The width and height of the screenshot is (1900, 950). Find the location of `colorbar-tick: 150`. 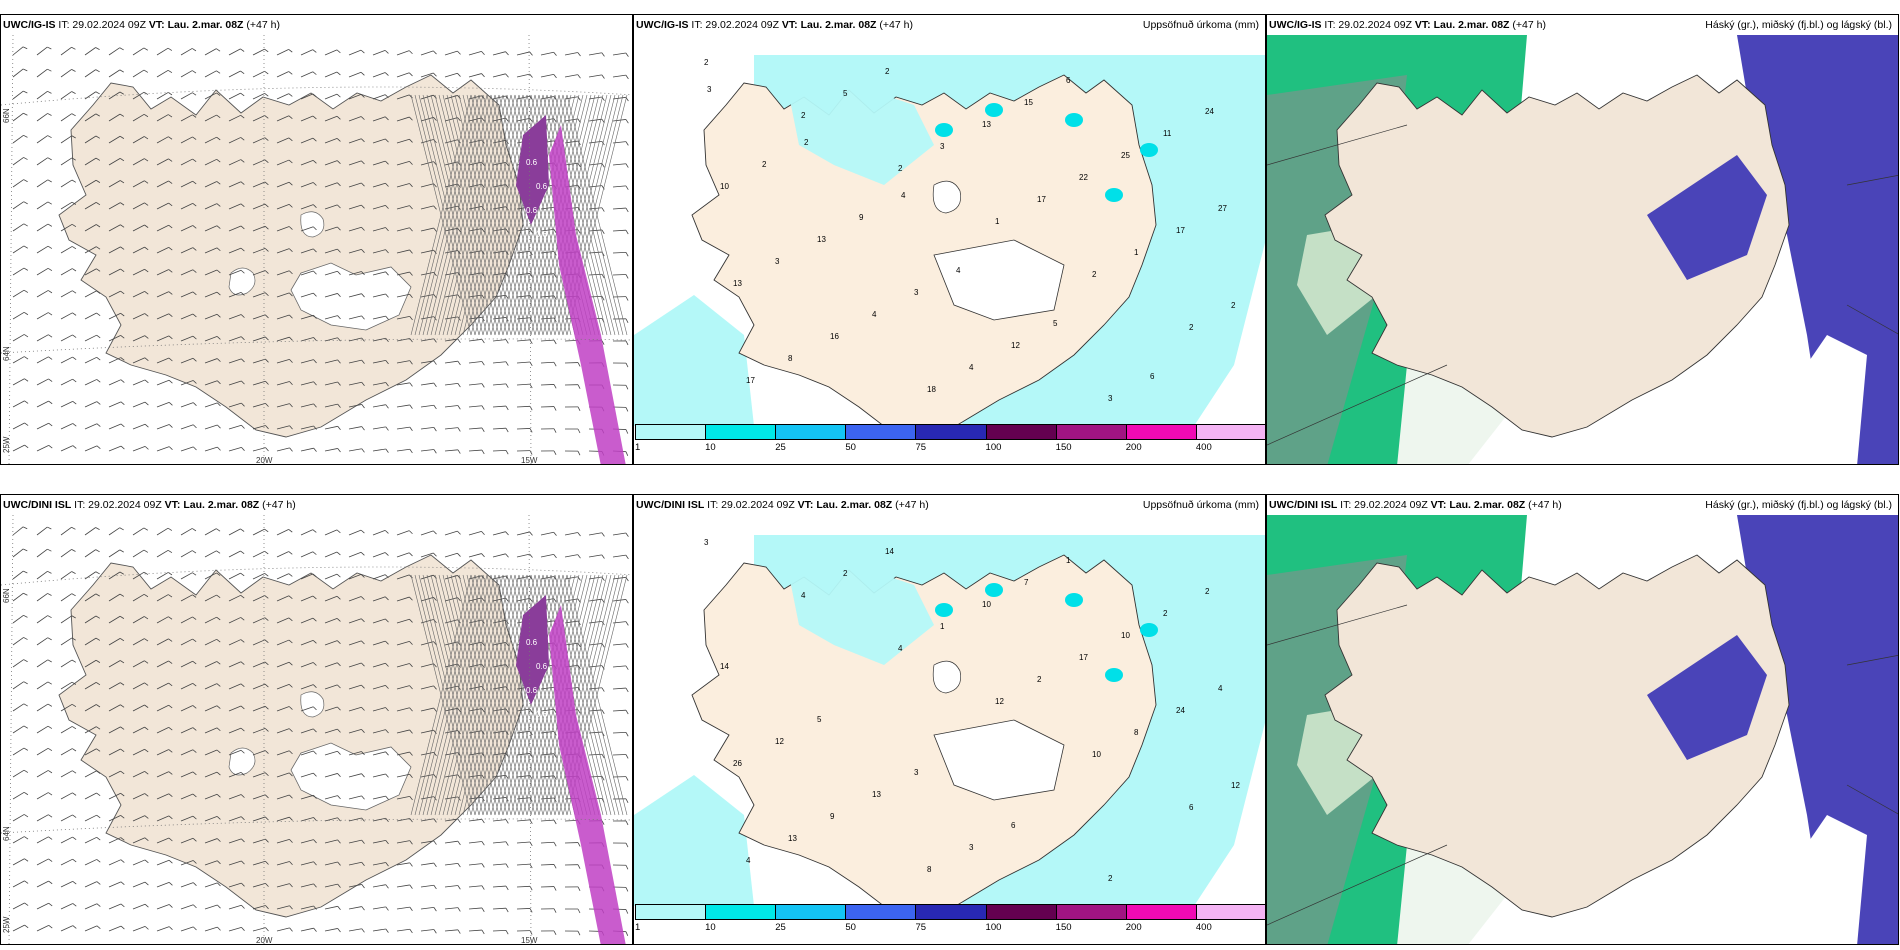

colorbar-tick: 150 is located at coordinates (1063, 447).